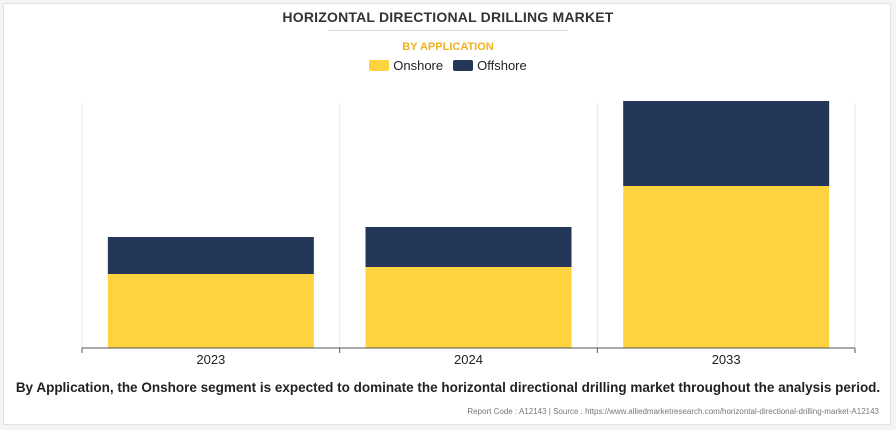  I want to click on legend-label-onshore: Onshore, so click(418, 65).